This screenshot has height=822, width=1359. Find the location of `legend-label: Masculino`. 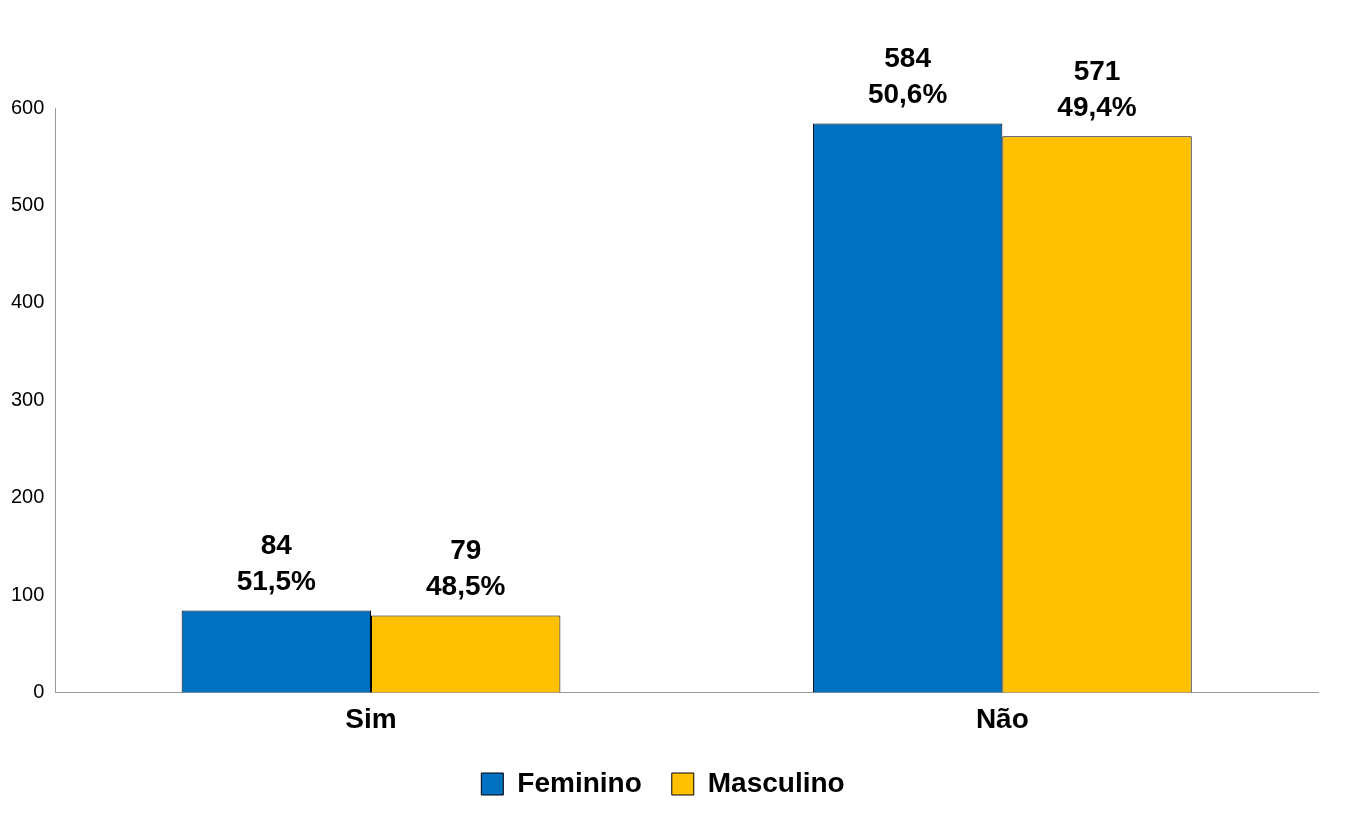

legend-label: Masculino is located at coordinates (776, 782).